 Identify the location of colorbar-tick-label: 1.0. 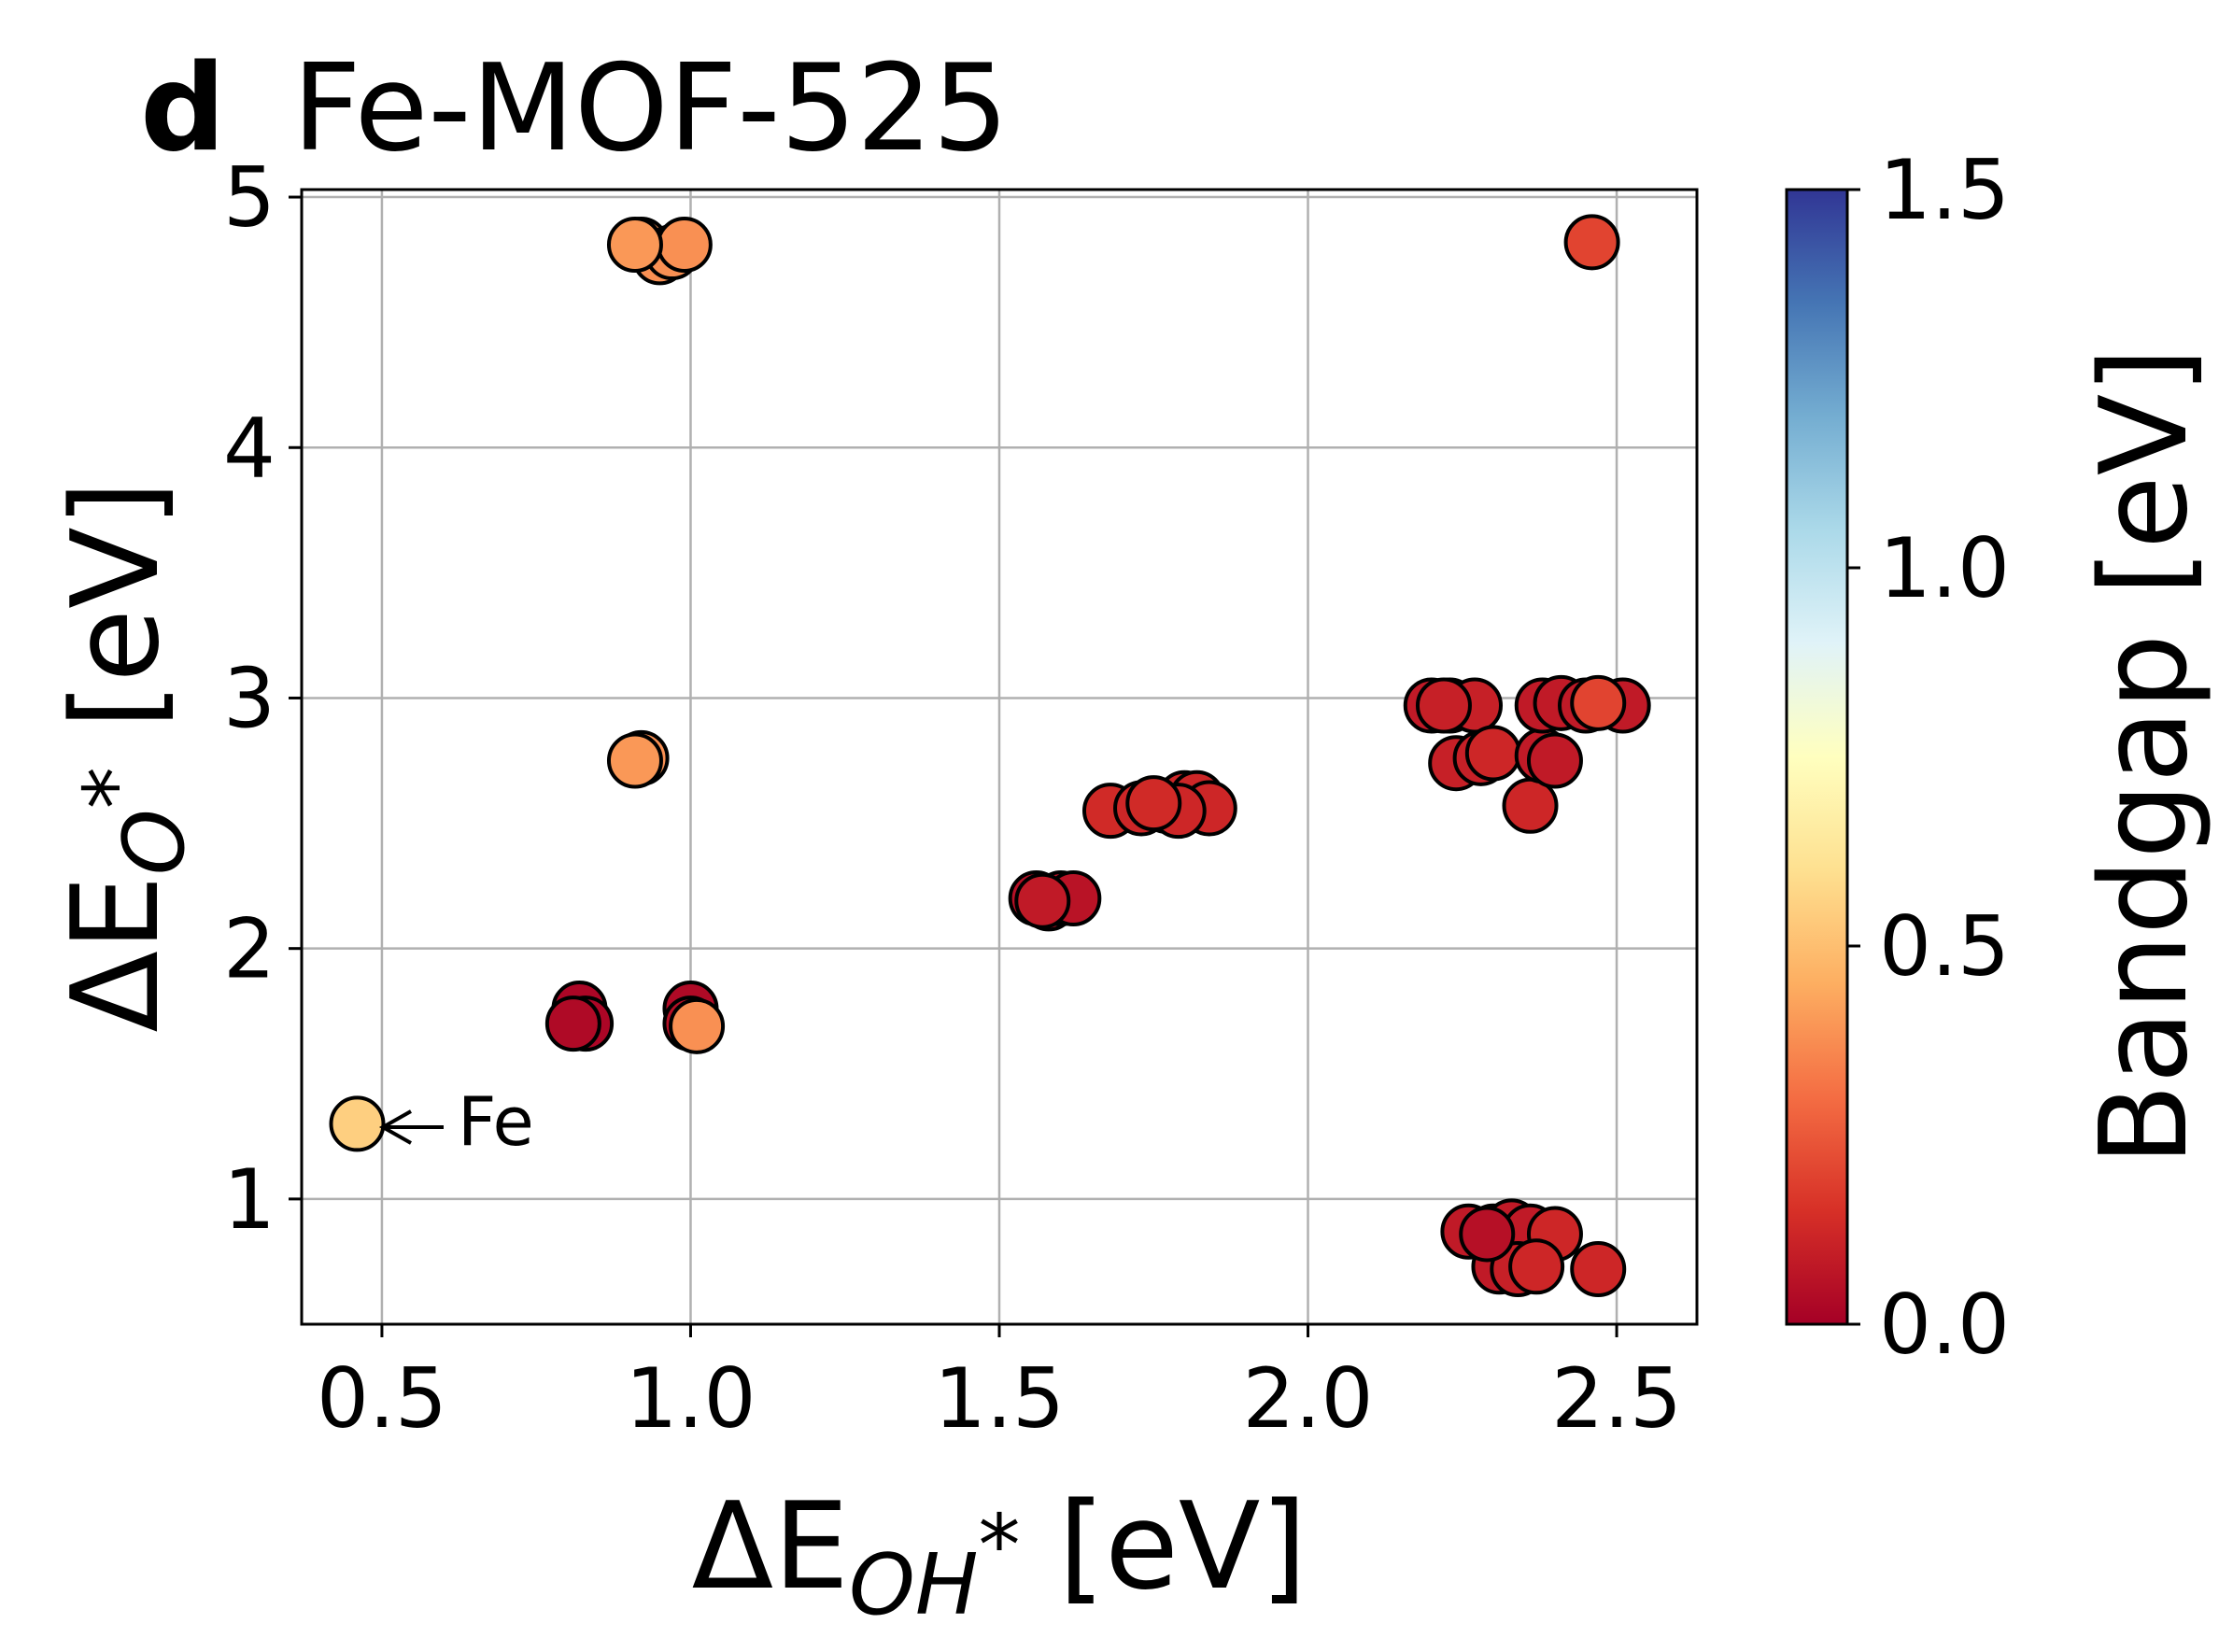
(1944, 568).